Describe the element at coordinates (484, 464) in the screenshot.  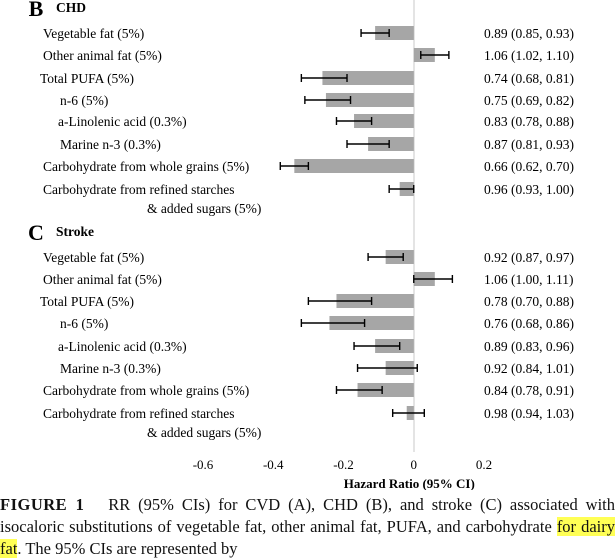
I see `x-tick-label: 0.2` at that location.